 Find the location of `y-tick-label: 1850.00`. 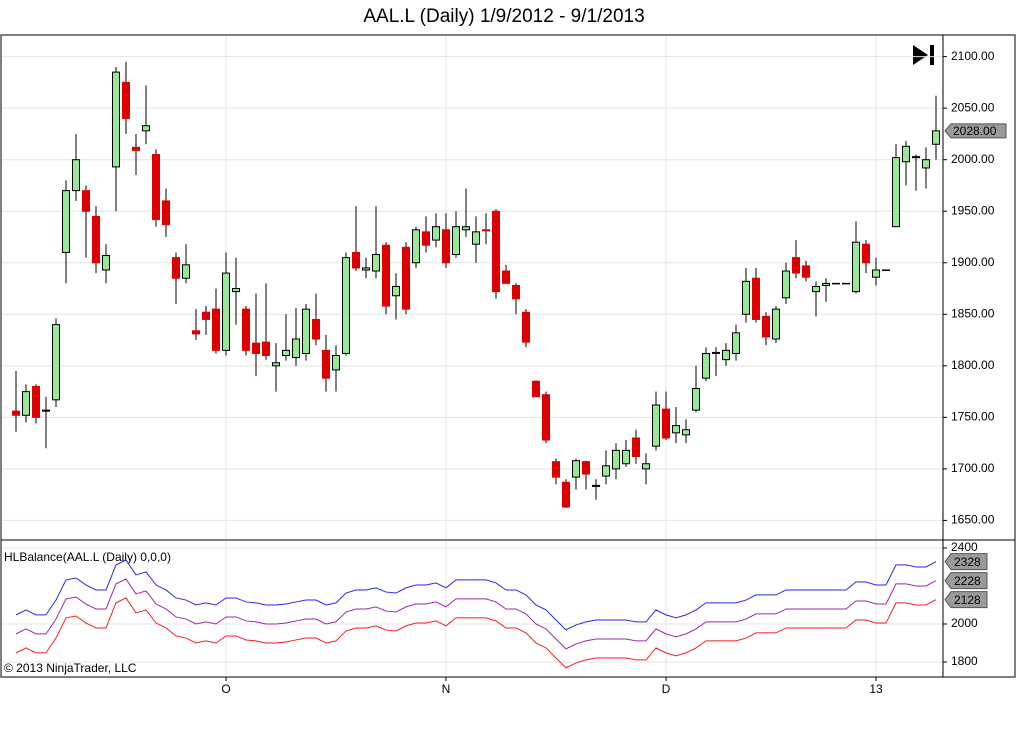

y-tick-label: 1850.00 is located at coordinates (973, 313).